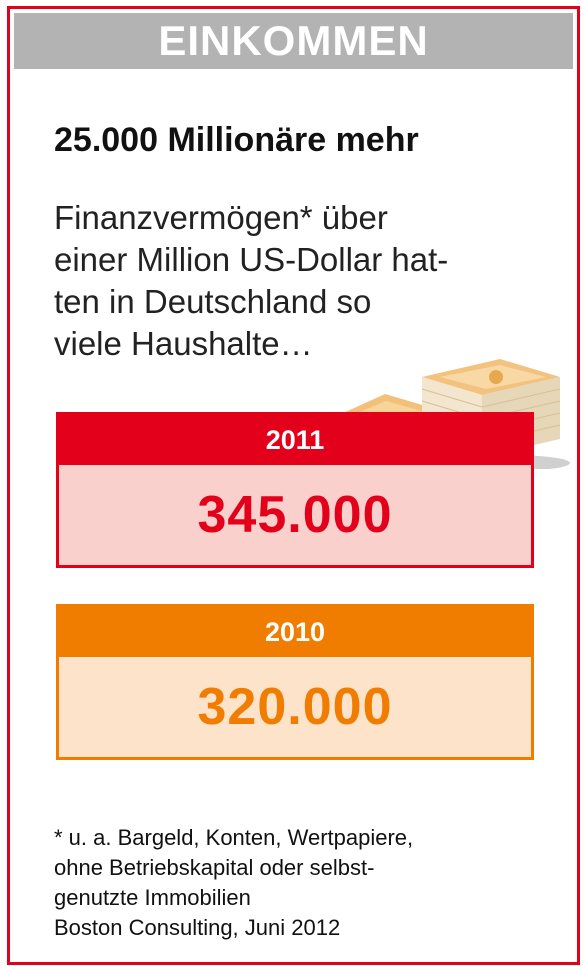  What do you see at coordinates (152, 897) in the screenshot?
I see `footnote-line: genutzte Immobilien` at bounding box center [152, 897].